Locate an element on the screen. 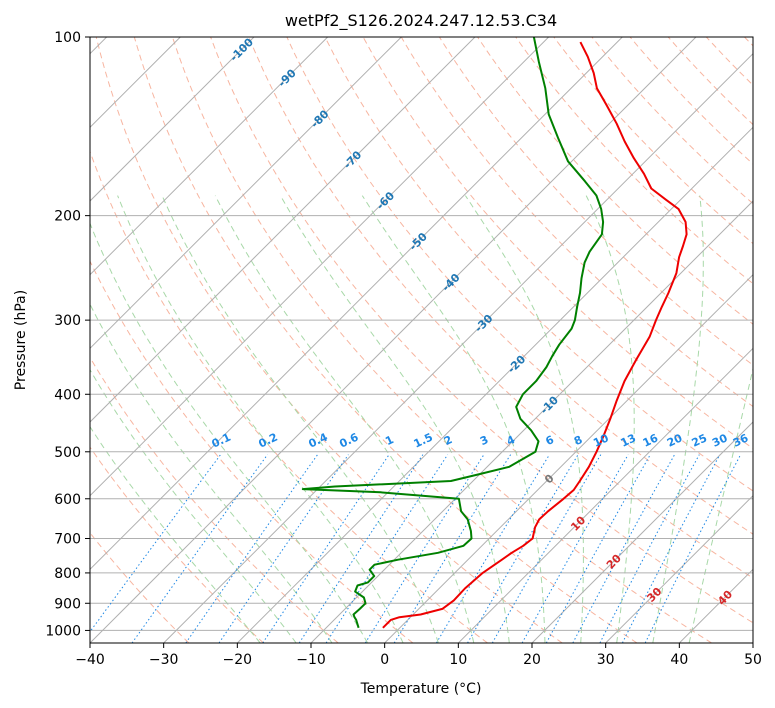 This screenshot has height=708, width=775. y-tick-label: 600 is located at coordinates (67, 500).